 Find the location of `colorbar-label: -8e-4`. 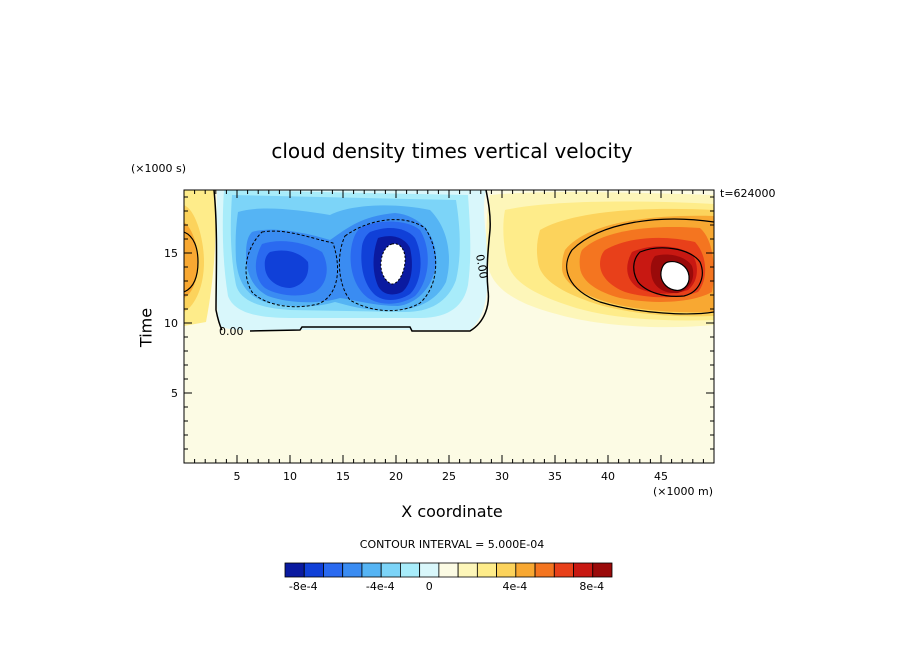

colorbar-label: -8e-4 is located at coordinates (303, 586).